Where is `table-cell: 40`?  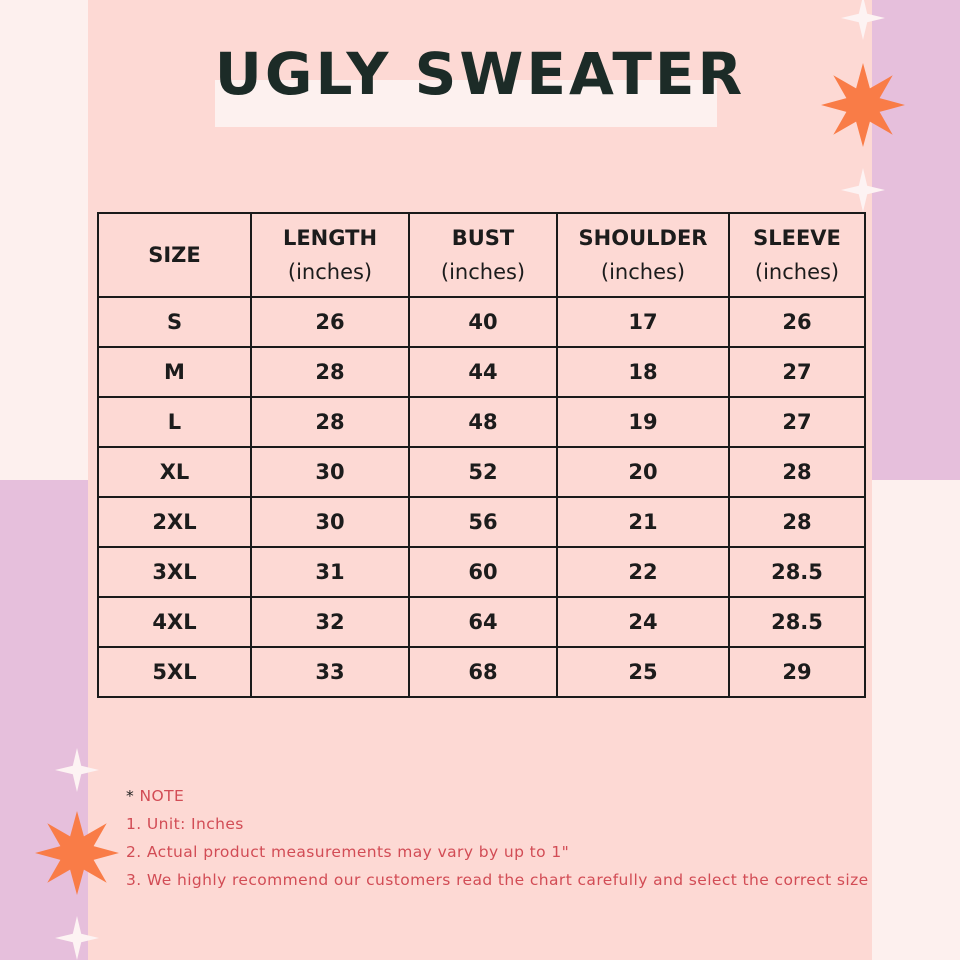
table-cell: 40 is located at coordinates (483, 322).